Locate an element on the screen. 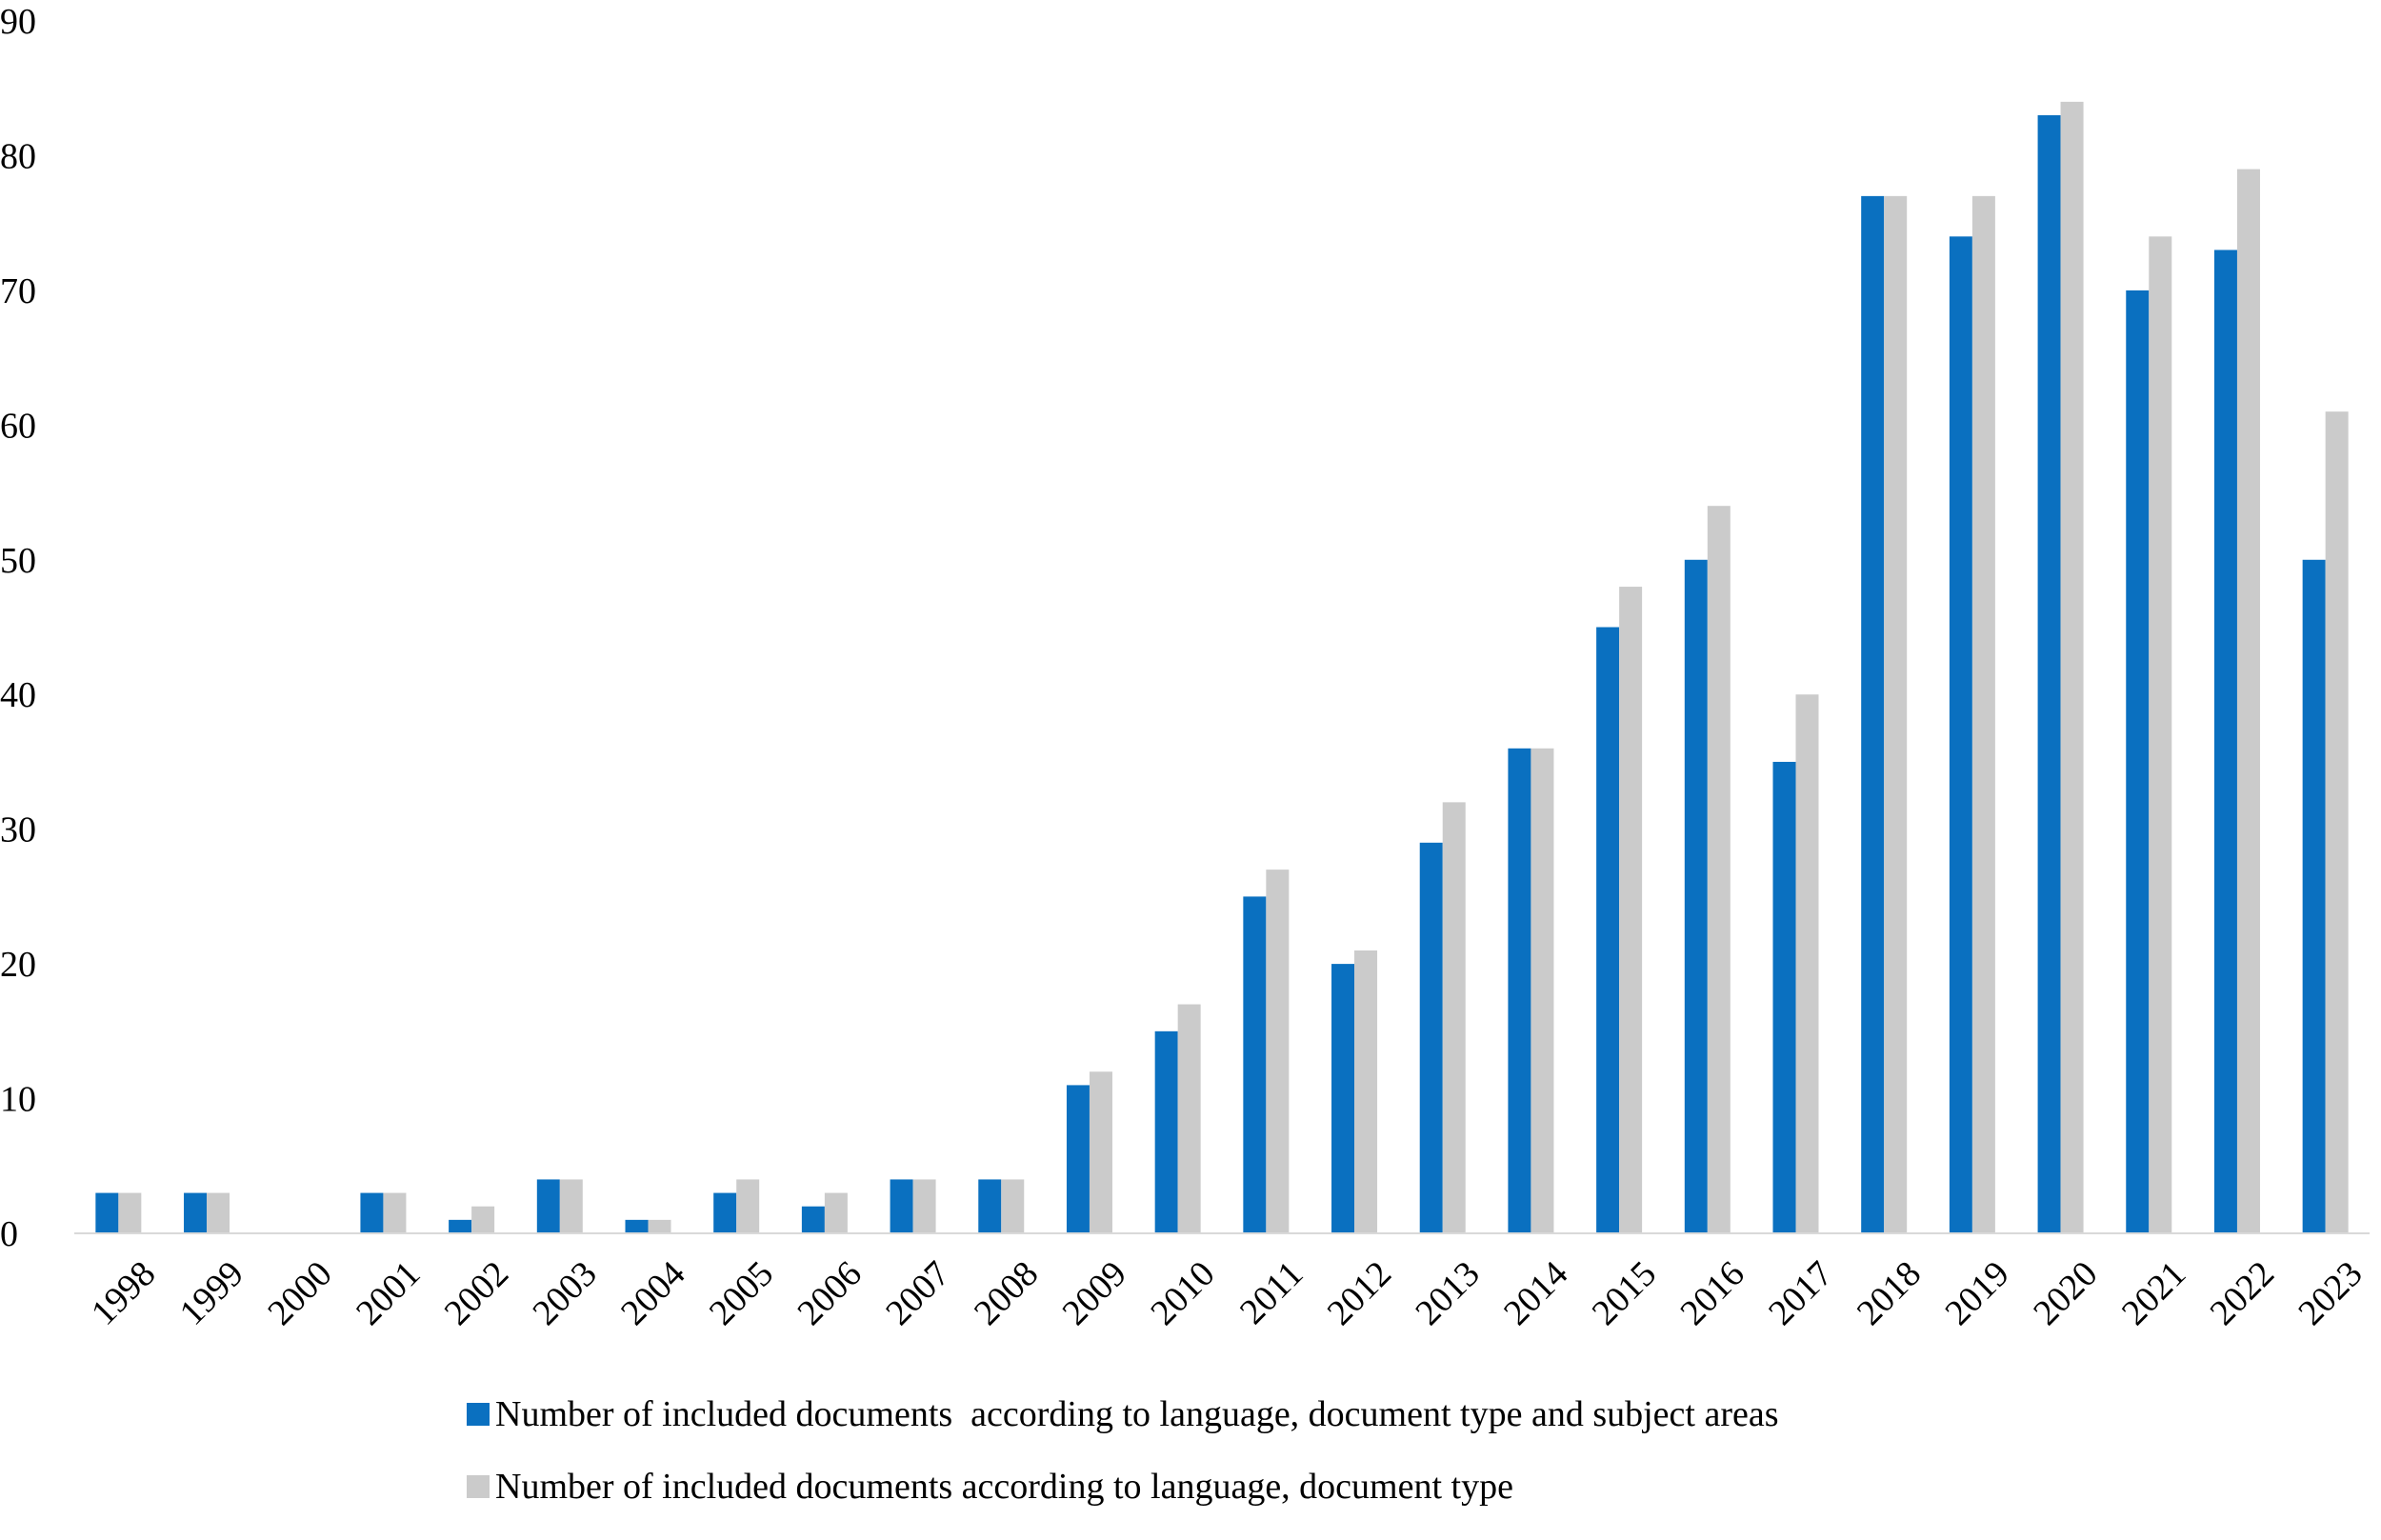  x-tick-label: 2015 is located at coordinates (1624, 1292).